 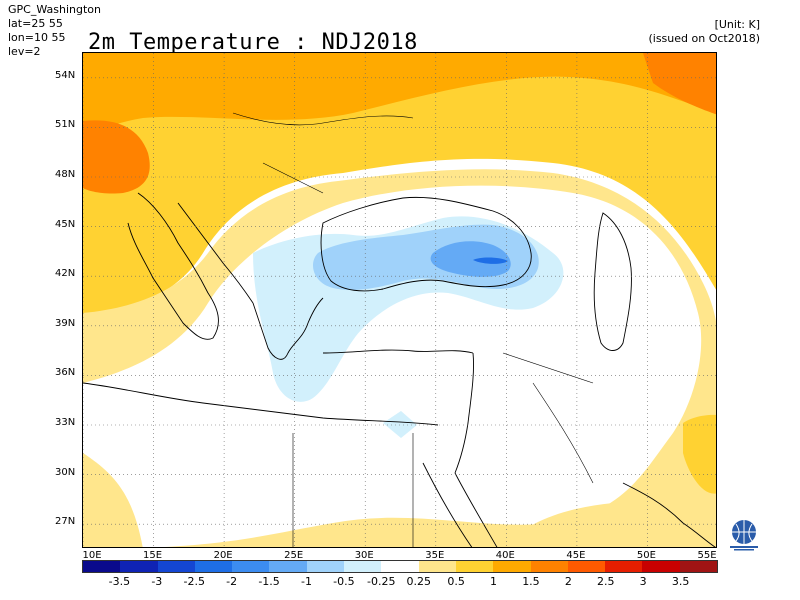 What do you see at coordinates (699, 454) in the screenshot?
I see `shade-1-to-1.5-east` at bounding box center [699, 454].